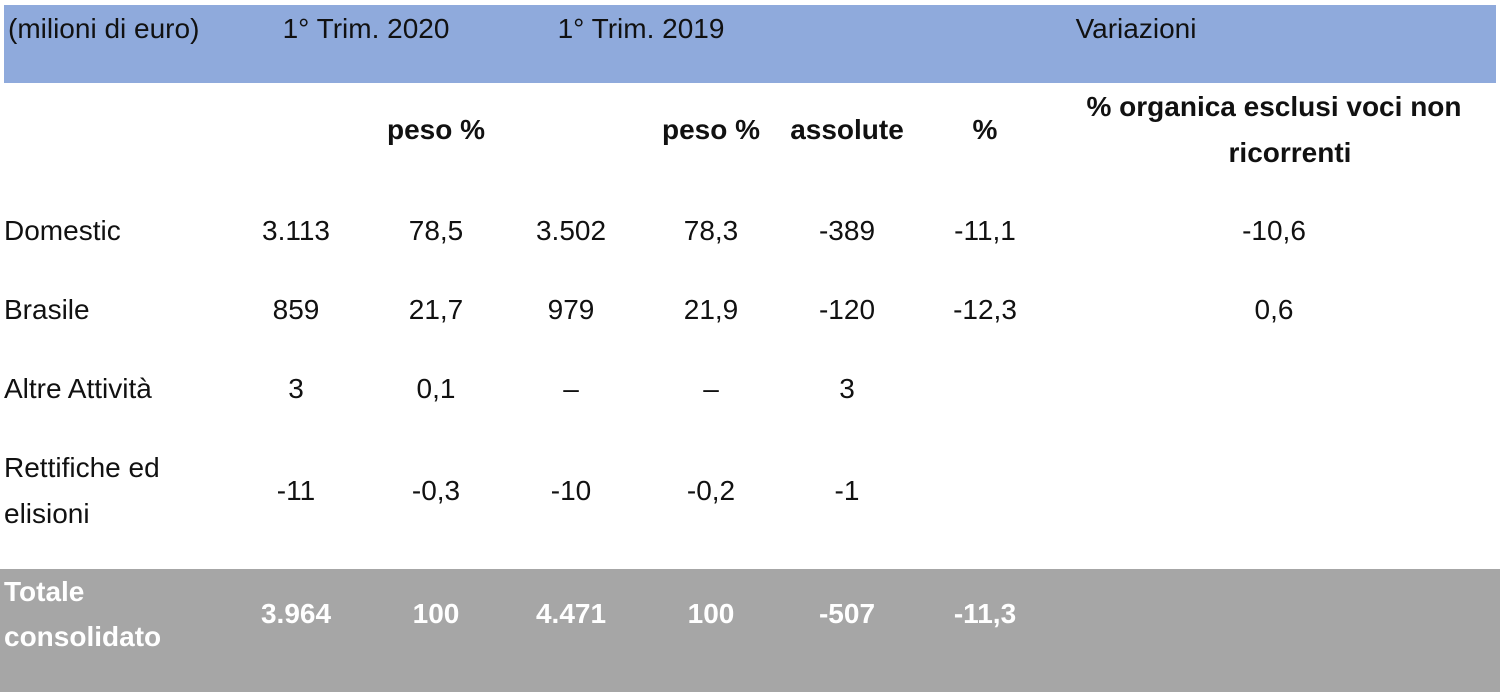 This screenshot has height=692, width=1500. Describe the element at coordinates (62, 230) in the screenshot. I see `row-label-domestic: Domestic` at that location.